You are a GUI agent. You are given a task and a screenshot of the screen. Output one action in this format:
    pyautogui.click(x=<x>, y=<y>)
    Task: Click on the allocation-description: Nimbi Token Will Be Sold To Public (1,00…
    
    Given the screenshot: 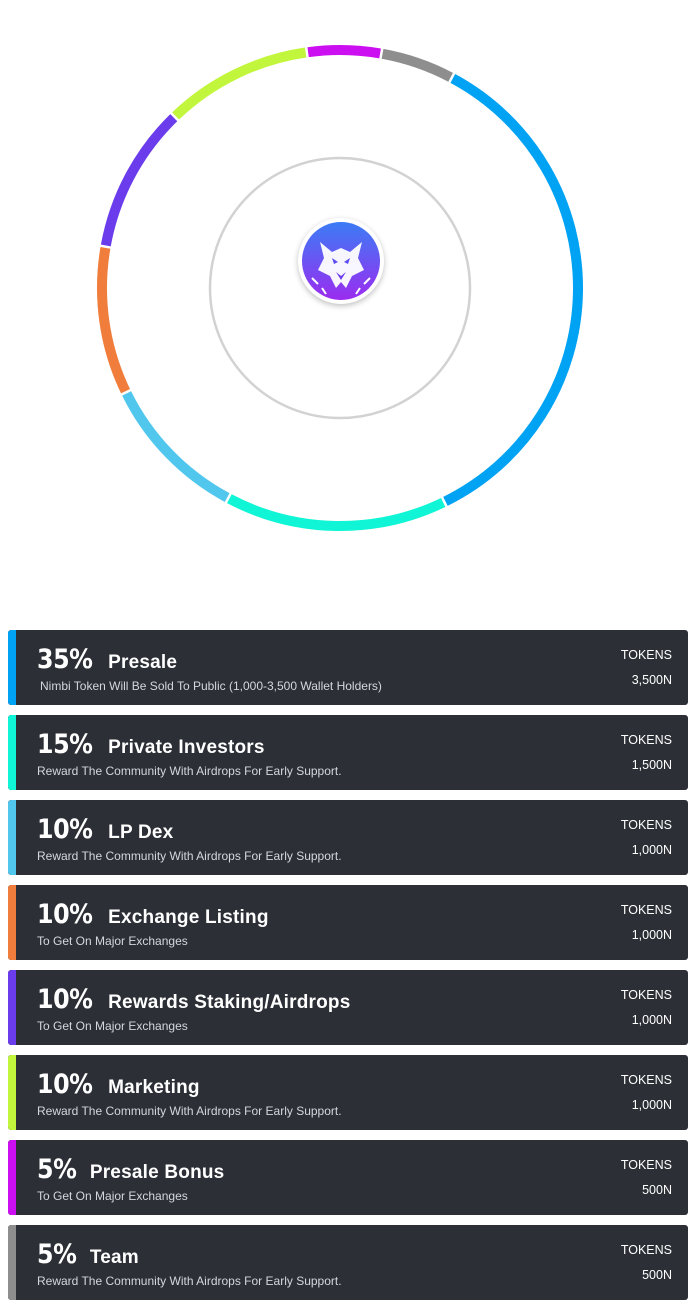 What is the action you would take?
    pyautogui.click(x=211, y=686)
    